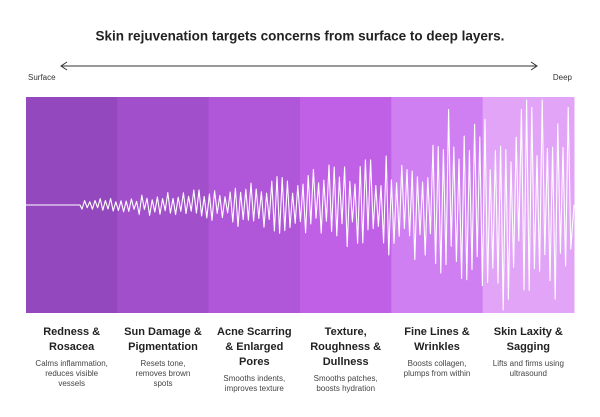 The image size is (600, 417). Describe the element at coordinates (71, 363) in the screenshot. I see `column-description: Calms inflammation,` at that location.